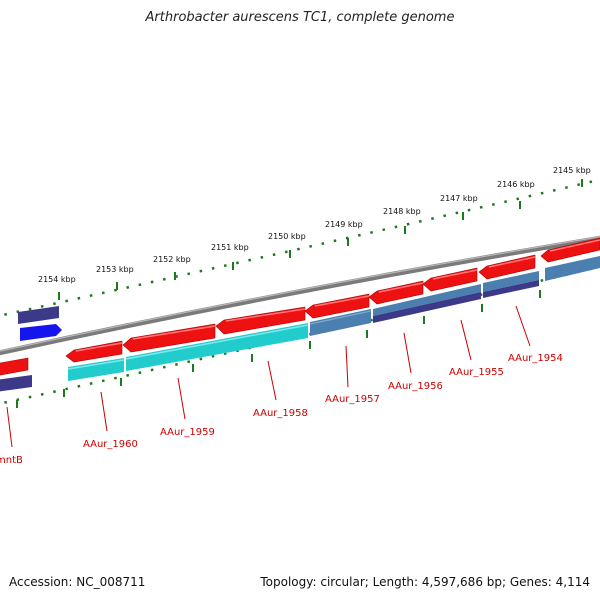  I want to click on cds-bar-aaur-1960, so click(96, 369).